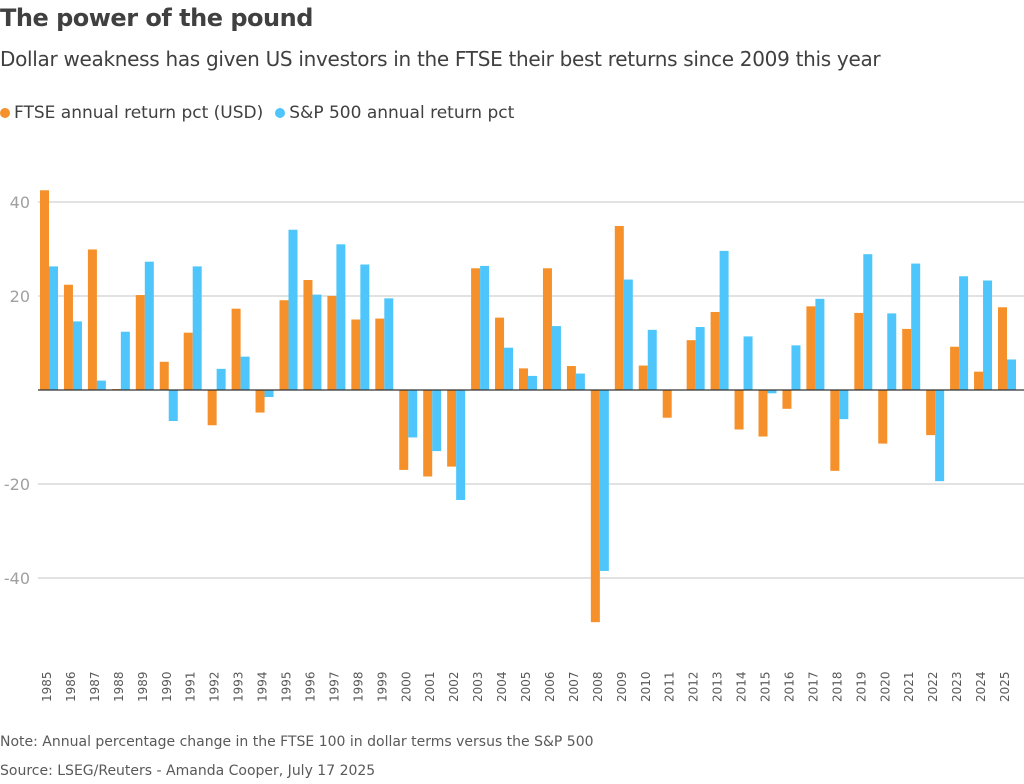  What do you see at coordinates (20, 296) in the screenshot?
I see `y-tick-label: 20` at bounding box center [20, 296].